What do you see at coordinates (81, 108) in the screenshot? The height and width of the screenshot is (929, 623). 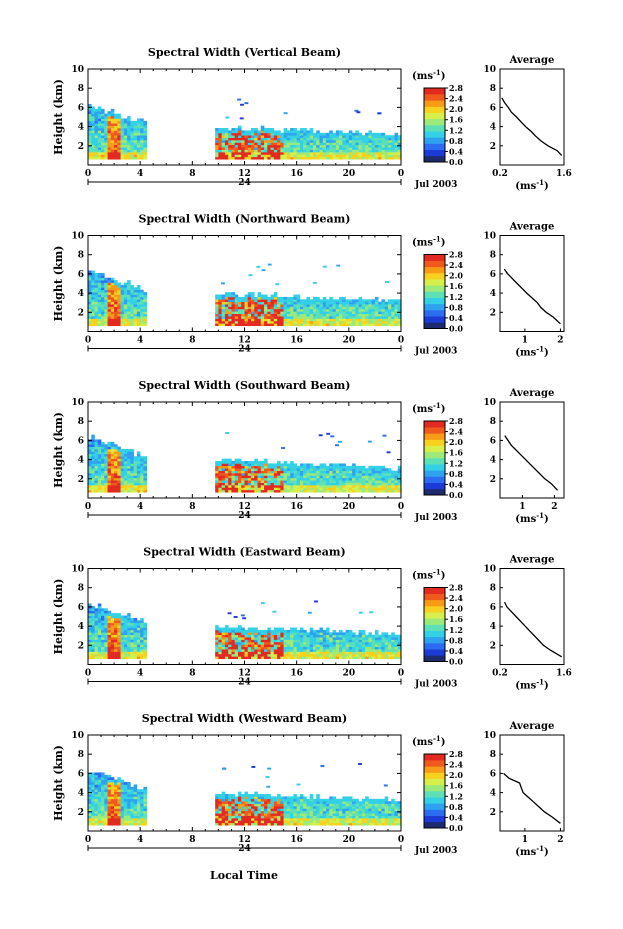 I see `y-tick-label: 6` at bounding box center [81, 108].